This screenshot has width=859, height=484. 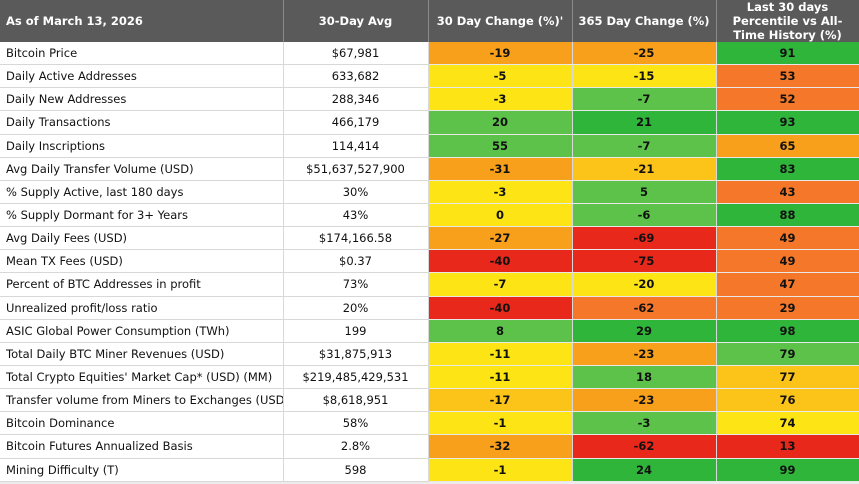 I want to click on avg-value: 20%, so click(x=356, y=308).